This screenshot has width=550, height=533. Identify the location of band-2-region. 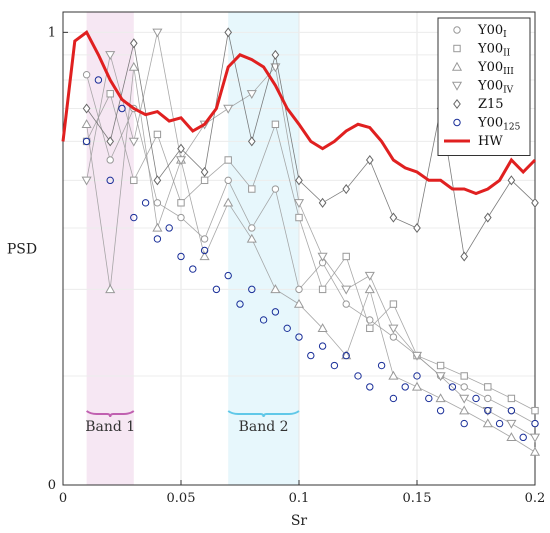
(263, 248).